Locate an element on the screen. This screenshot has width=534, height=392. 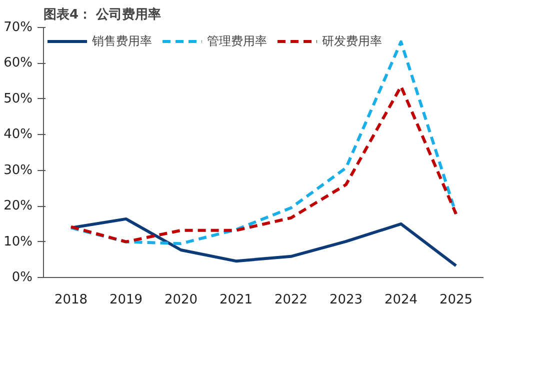
y-tick-label: 50% is located at coordinates (18, 98).